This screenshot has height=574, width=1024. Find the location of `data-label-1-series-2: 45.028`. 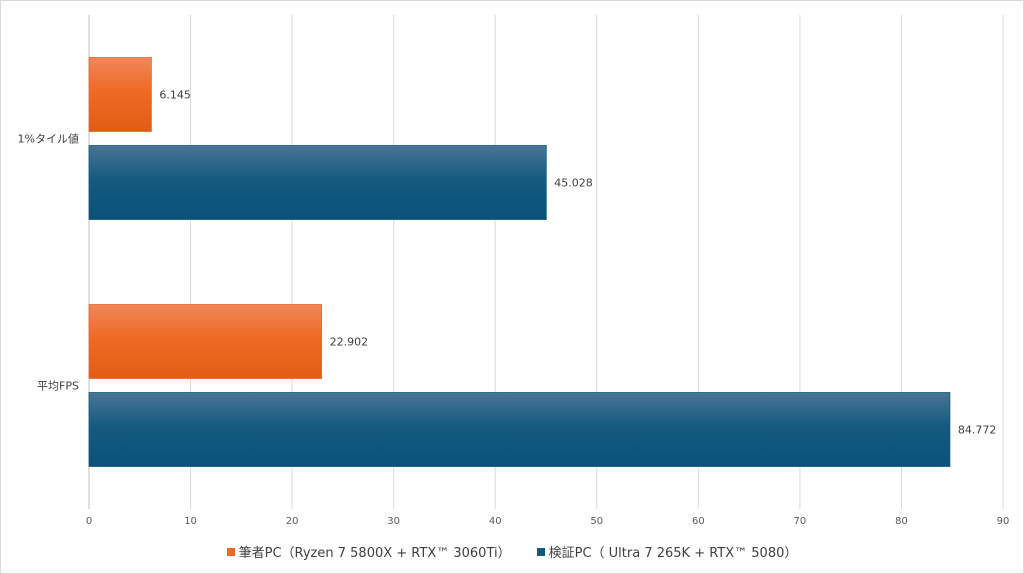

data-label-1-series-2: 45.028 is located at coordinates (573, 183).